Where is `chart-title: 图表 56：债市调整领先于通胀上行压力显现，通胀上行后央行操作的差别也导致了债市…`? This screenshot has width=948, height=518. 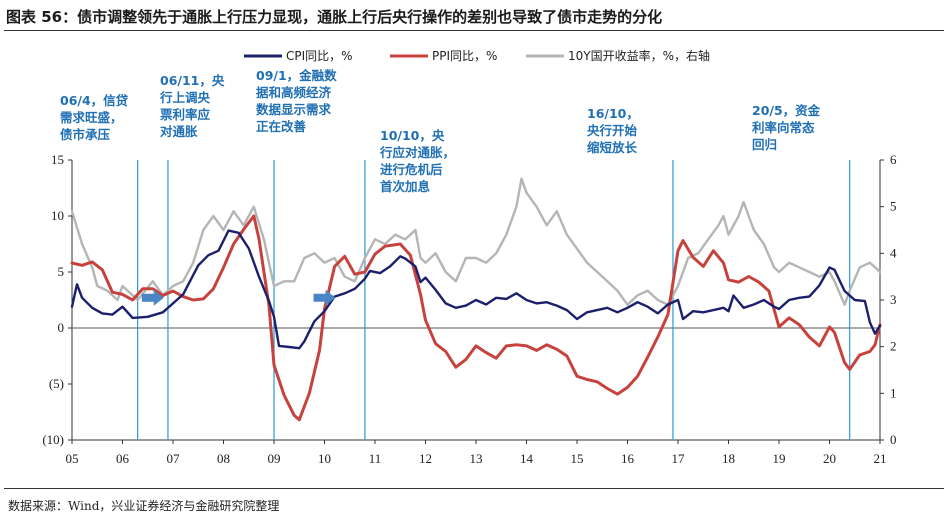 chart-title: 图表 56：债市调整领先于通胀上行压力显现，通胀上行后央行操作的差别也导致了债市… is located at coordinates (334, 17).